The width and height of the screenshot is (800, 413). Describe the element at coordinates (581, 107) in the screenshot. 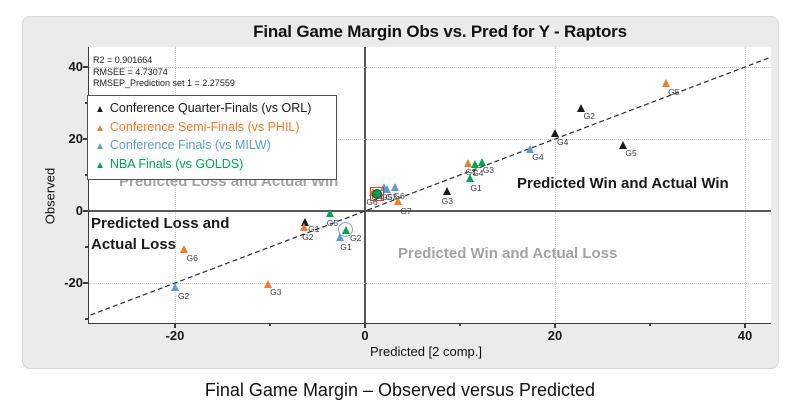

I see `data-point-series1-G2` at that location.